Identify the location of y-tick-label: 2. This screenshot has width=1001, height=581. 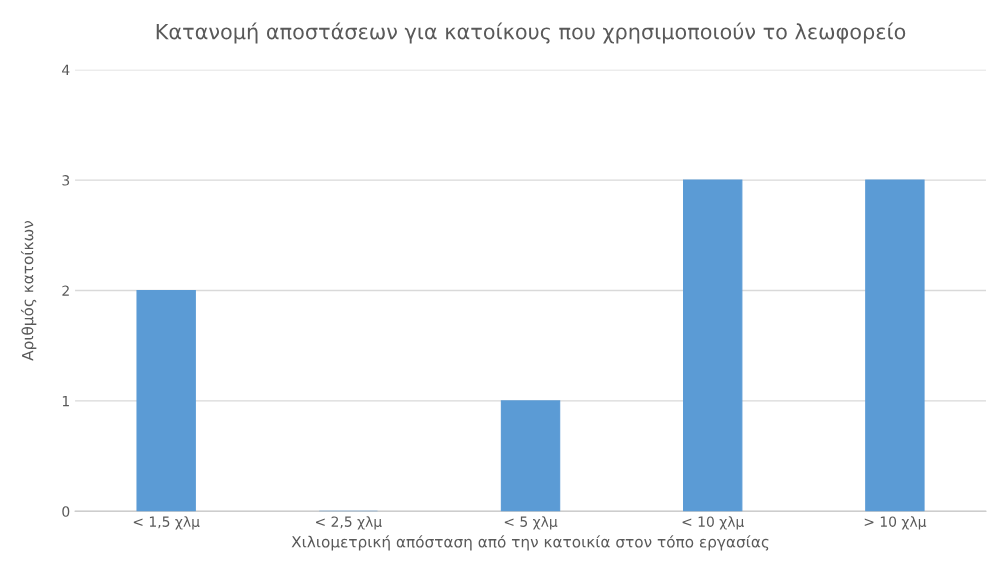
(65, 290).